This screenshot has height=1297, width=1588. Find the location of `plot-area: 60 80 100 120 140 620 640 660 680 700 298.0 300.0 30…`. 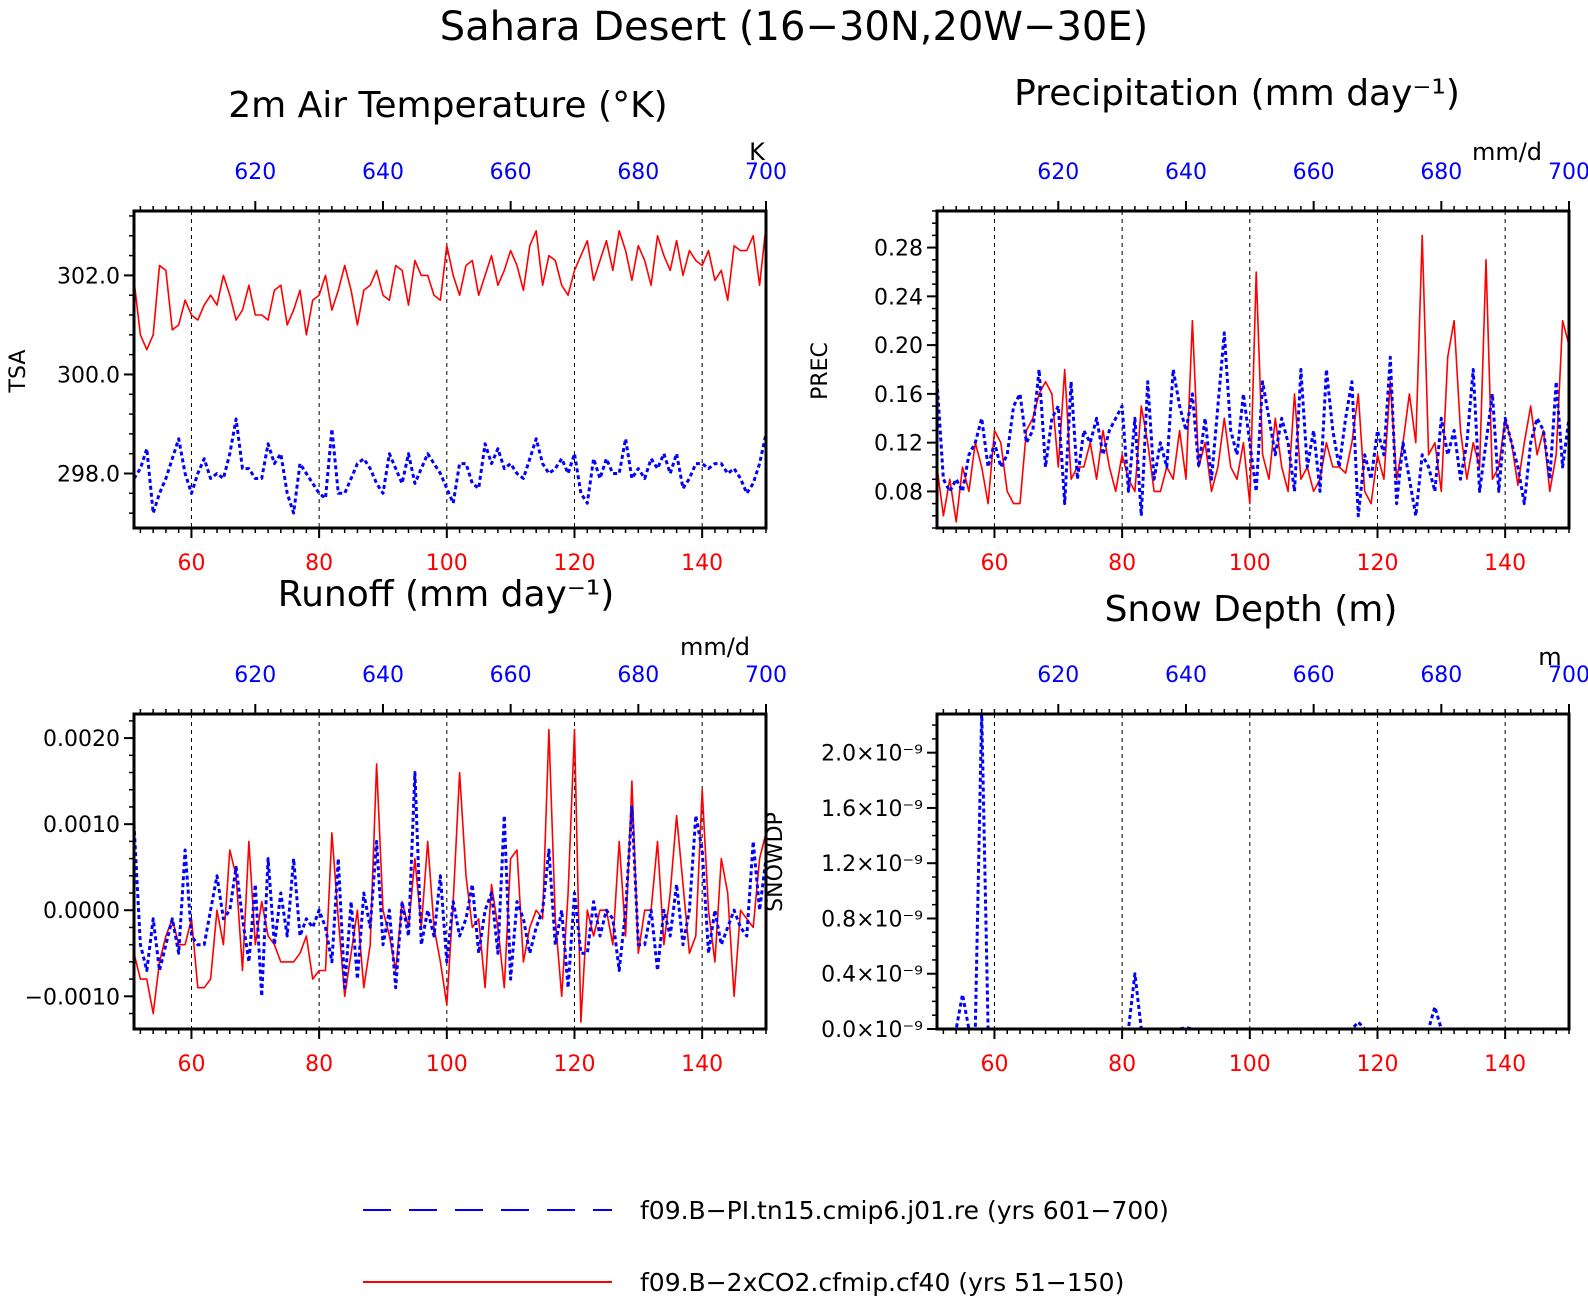

plot-area: 60 80 100 120 140 620 640 660 680 700 298.0 300.0 30… is located at coordinates (422, 368).